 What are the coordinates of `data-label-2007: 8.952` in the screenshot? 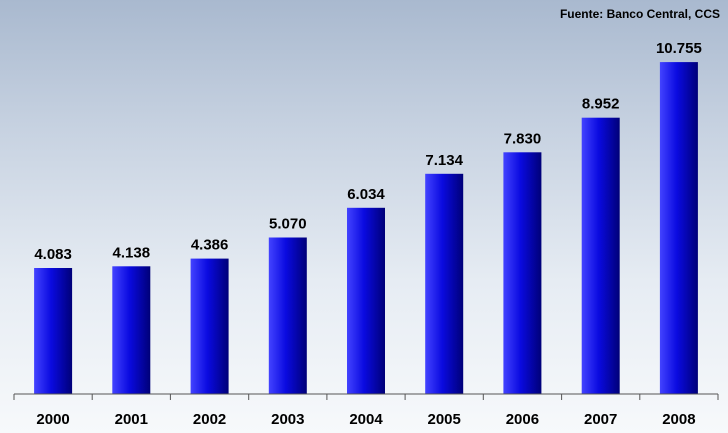 It's located at (601, 104).